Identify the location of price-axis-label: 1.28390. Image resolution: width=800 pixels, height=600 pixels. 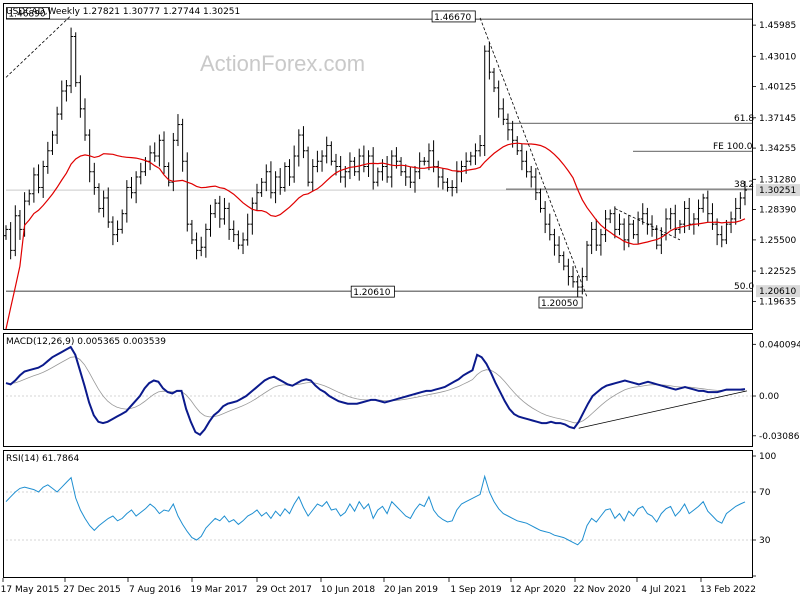
(777, 211).